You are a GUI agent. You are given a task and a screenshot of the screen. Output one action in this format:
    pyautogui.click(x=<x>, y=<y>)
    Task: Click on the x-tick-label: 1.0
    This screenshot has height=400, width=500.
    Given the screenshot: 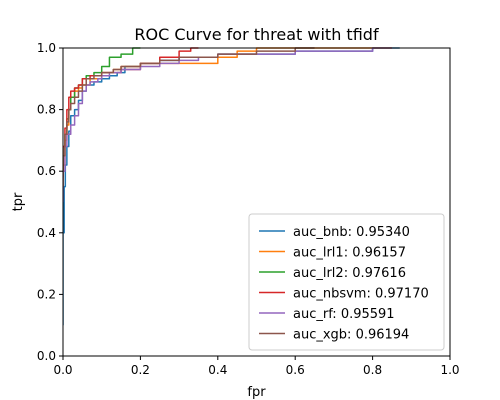 What is the action you would take?
    pyautogui.click(x=449, y=370)
    